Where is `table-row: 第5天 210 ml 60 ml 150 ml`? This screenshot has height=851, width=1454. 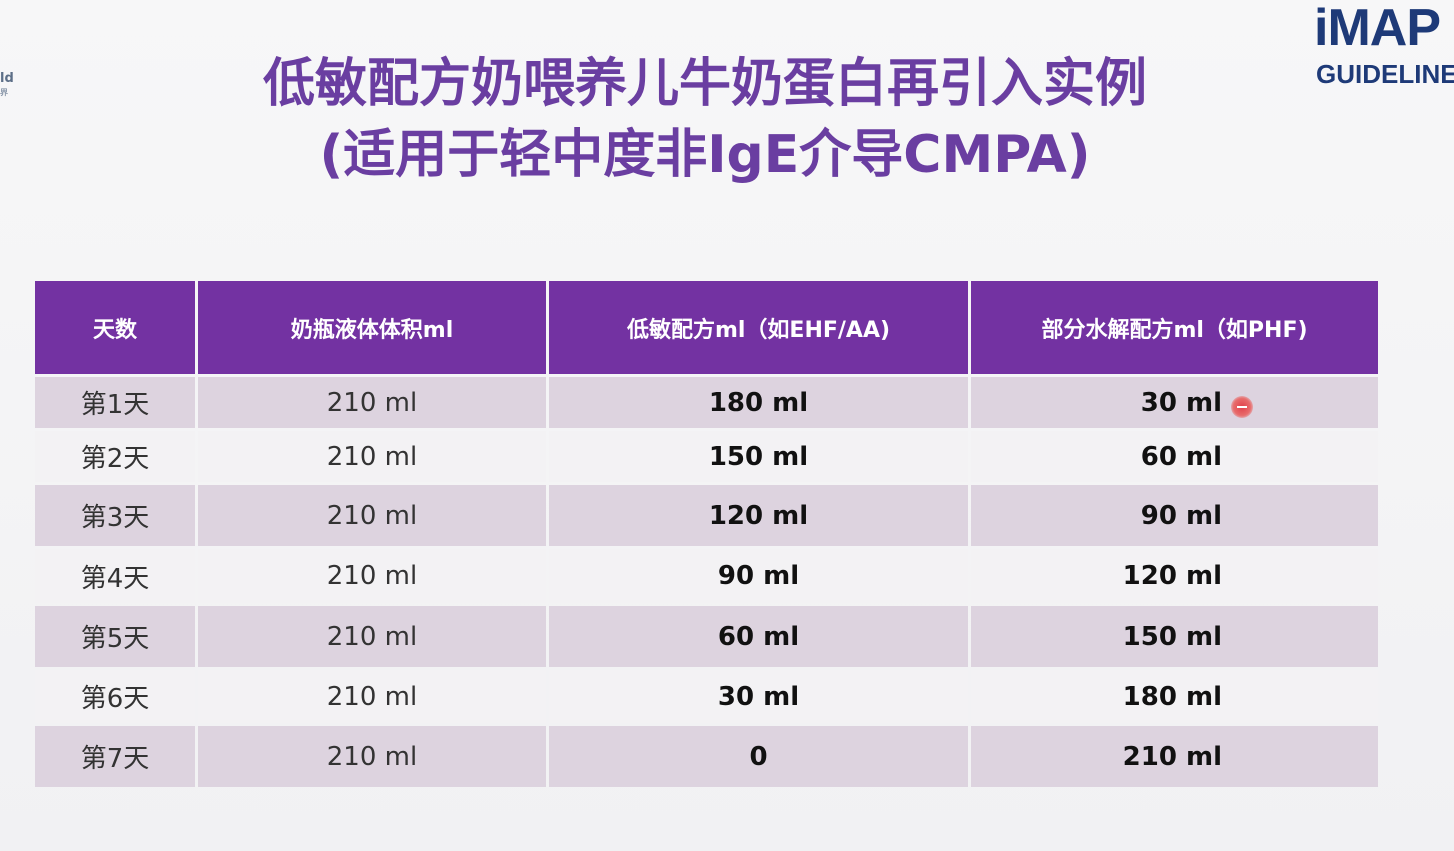 table-row: 第5天 210 ml 60 ml 150 ml is located at coordinates (706, 636).